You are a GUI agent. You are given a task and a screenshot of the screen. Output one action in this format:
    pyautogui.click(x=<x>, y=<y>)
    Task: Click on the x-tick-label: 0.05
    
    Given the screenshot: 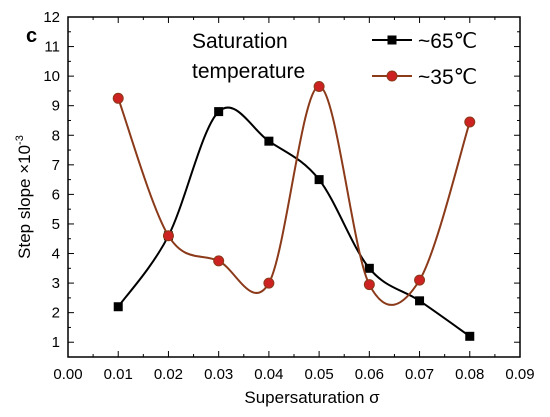 What is the action you would take?
    pyautogui.click(x=319, y=374)
    